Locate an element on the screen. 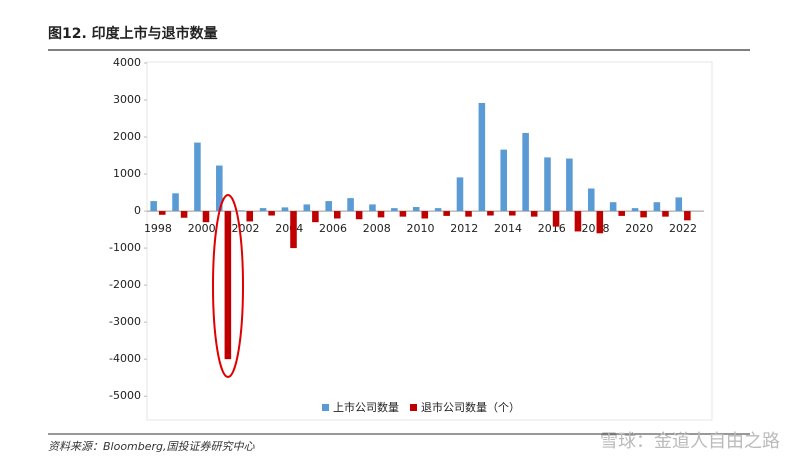  x-tick-label: 2006 is located at coordinates (333, 228).